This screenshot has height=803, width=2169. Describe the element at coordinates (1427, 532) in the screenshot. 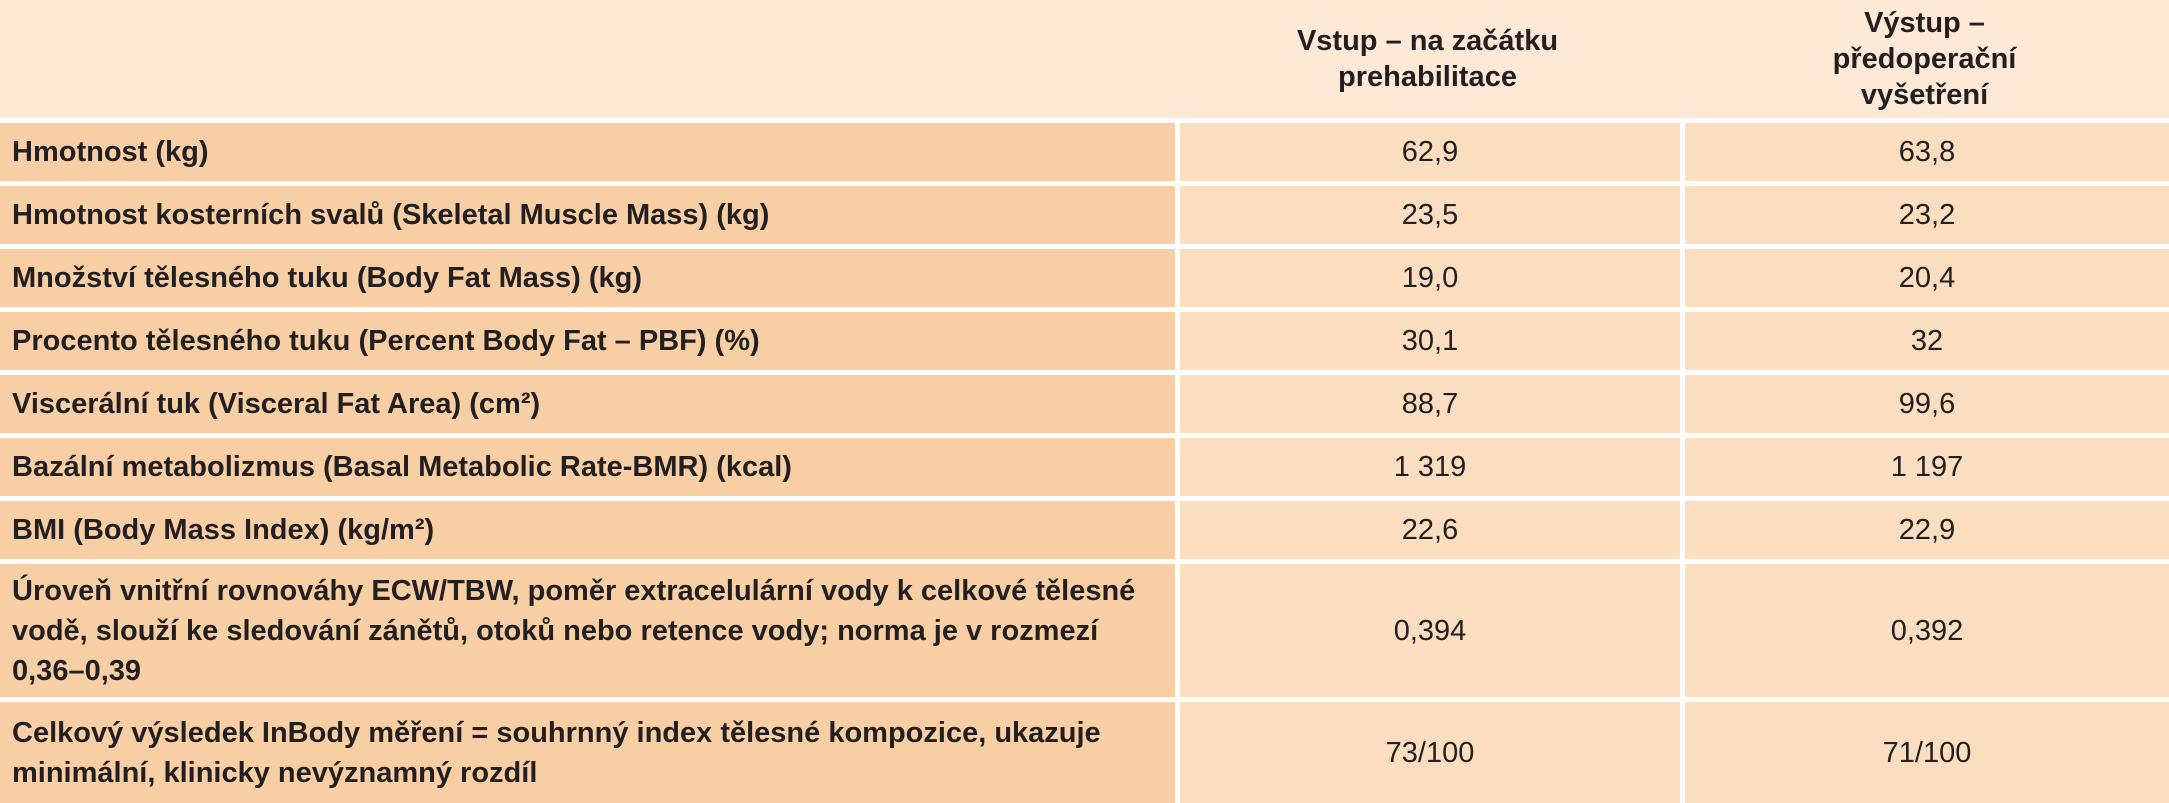

I see `value-cell: 22,6` at that location.